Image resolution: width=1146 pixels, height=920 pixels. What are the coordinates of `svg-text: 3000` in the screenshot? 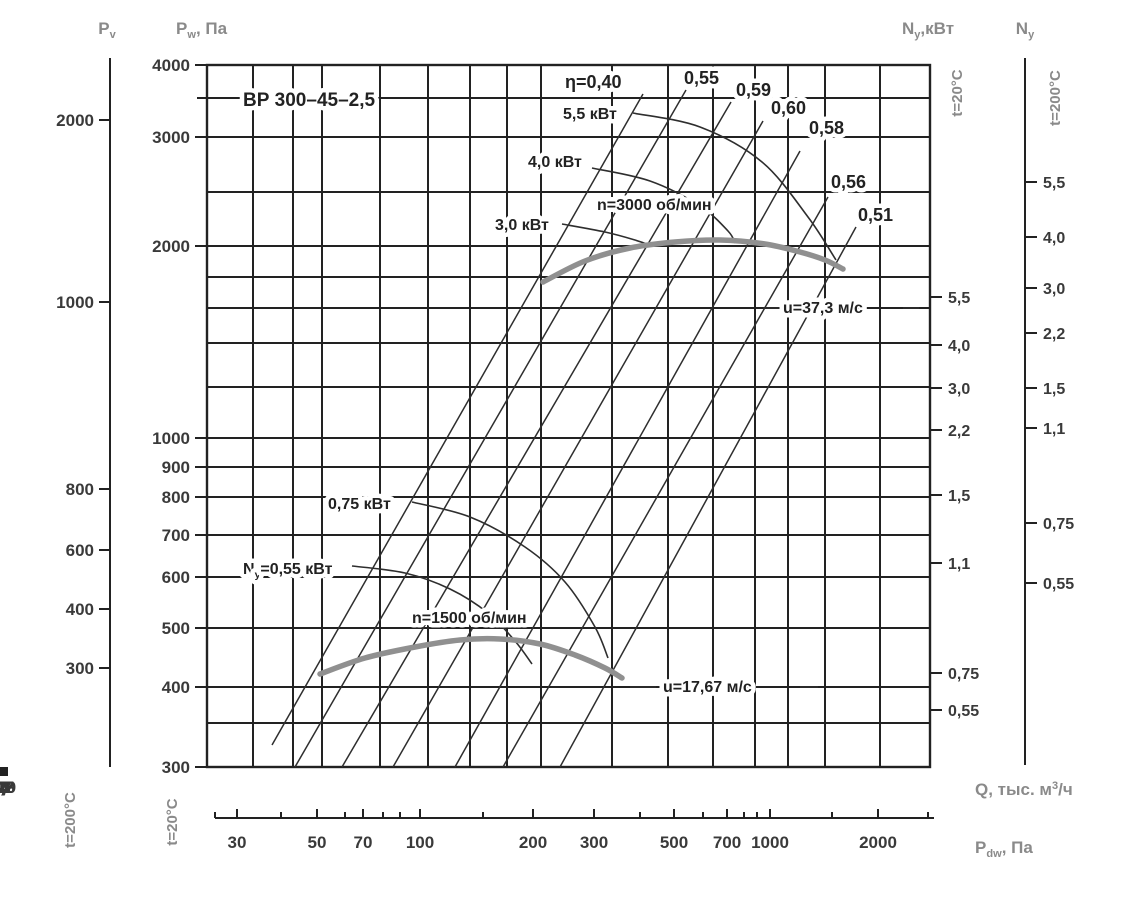 It's located at (171, 137).